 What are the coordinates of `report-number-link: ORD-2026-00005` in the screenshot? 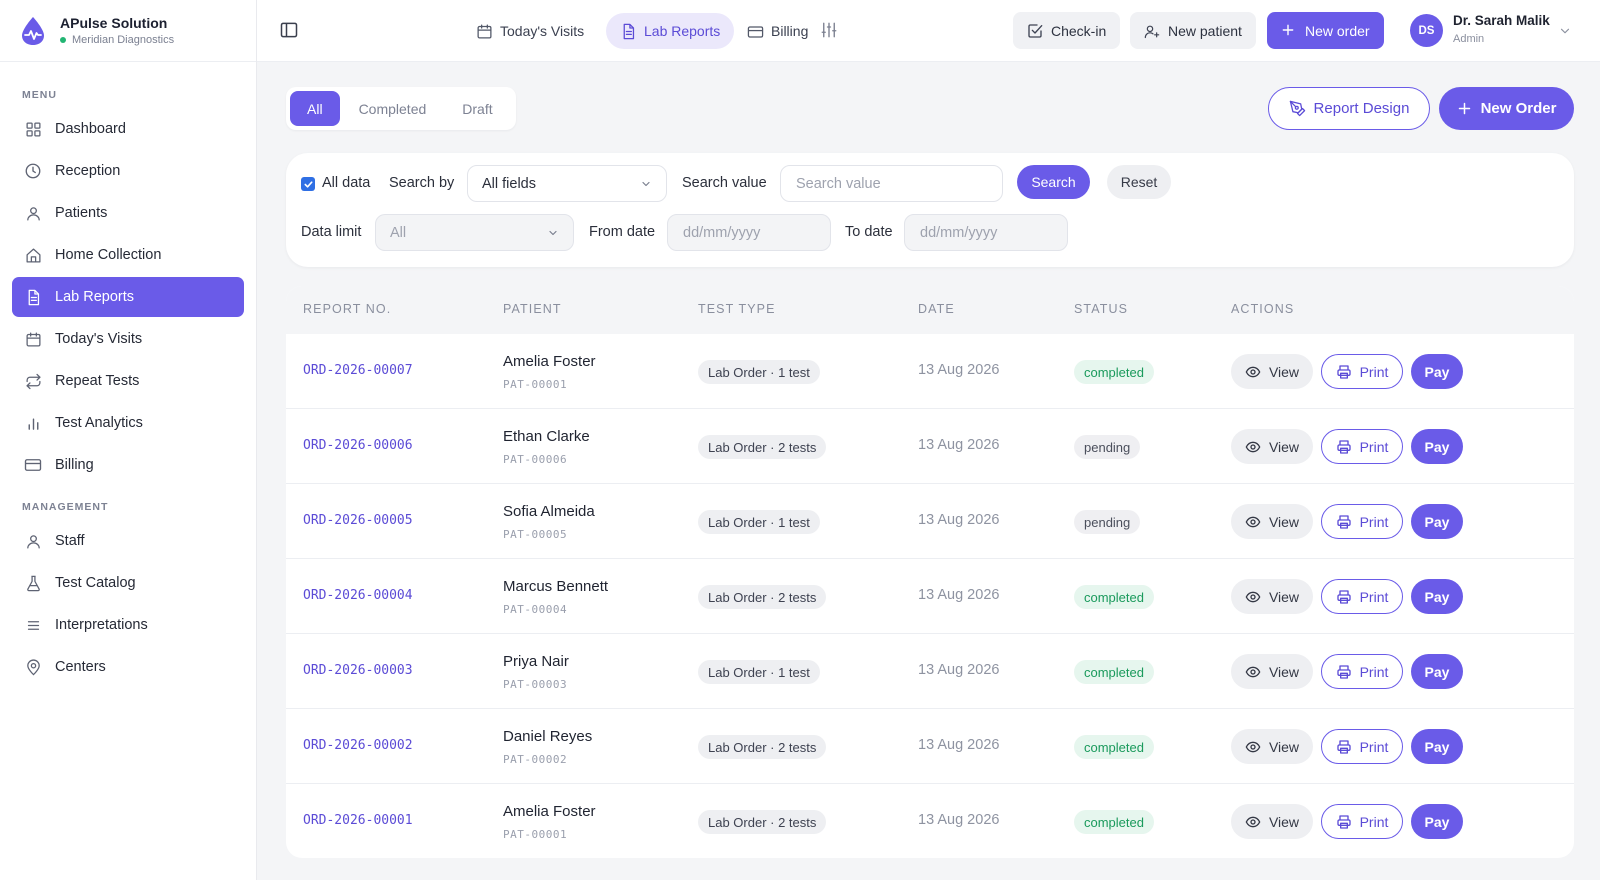 It's located at (358, 520).